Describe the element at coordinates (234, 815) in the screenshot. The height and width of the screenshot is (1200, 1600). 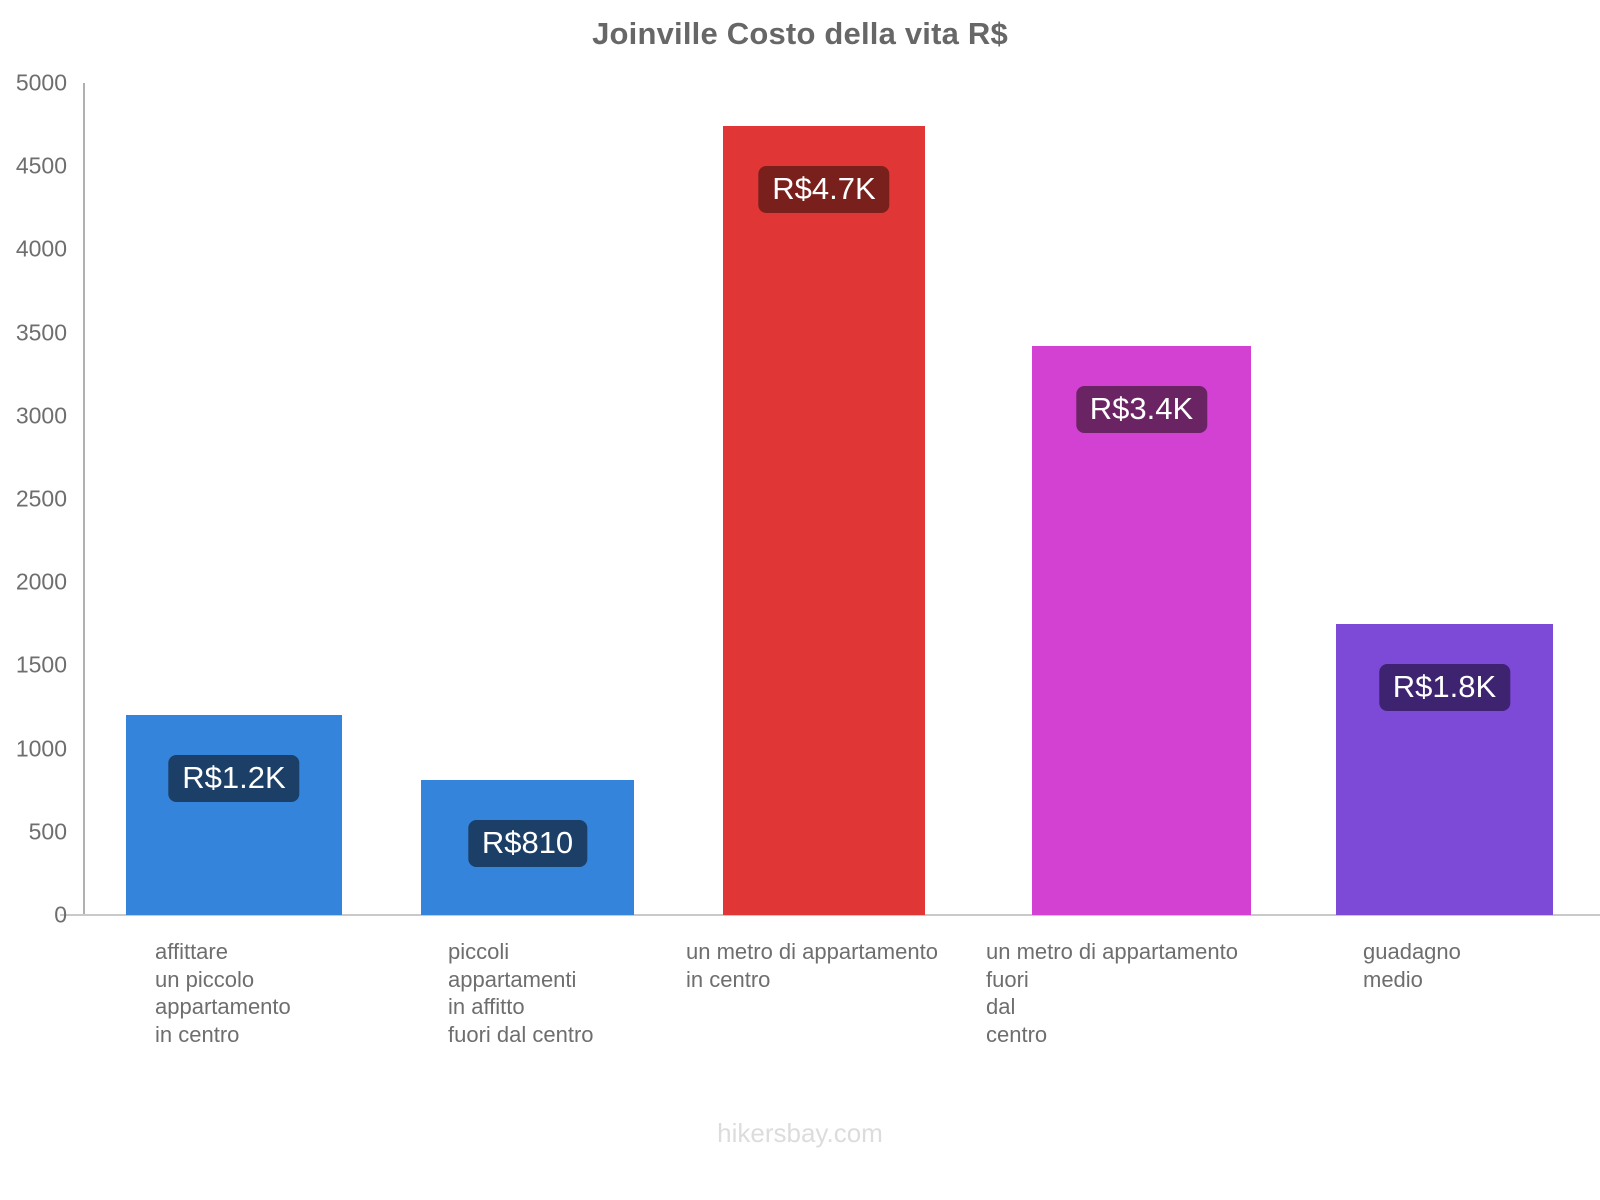
I see `bar: R$1.2K` at that location.